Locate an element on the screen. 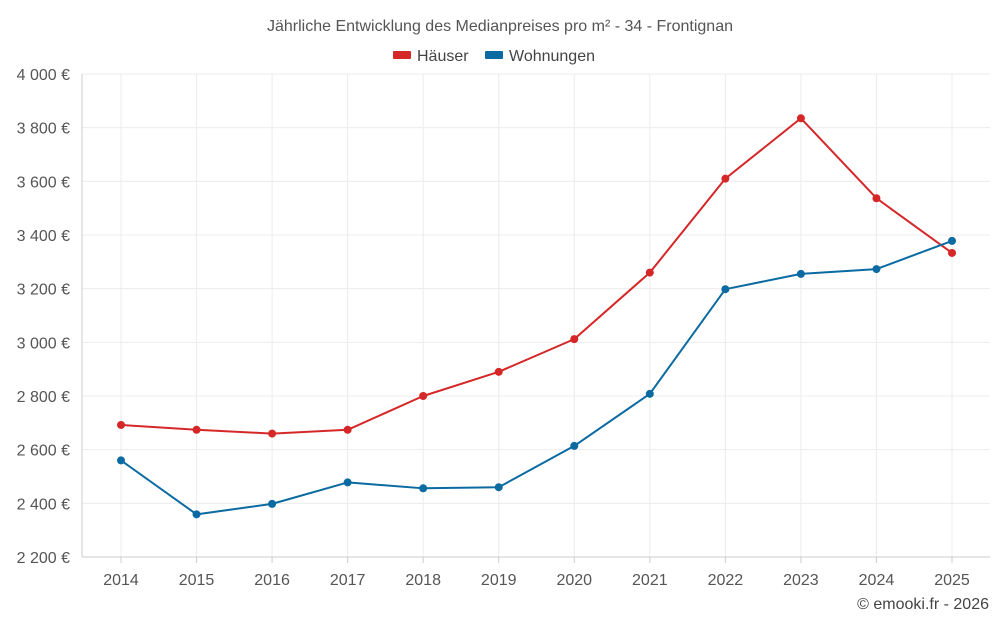  y-tick-label: 3 400 € is located at coordinates (43, 236).